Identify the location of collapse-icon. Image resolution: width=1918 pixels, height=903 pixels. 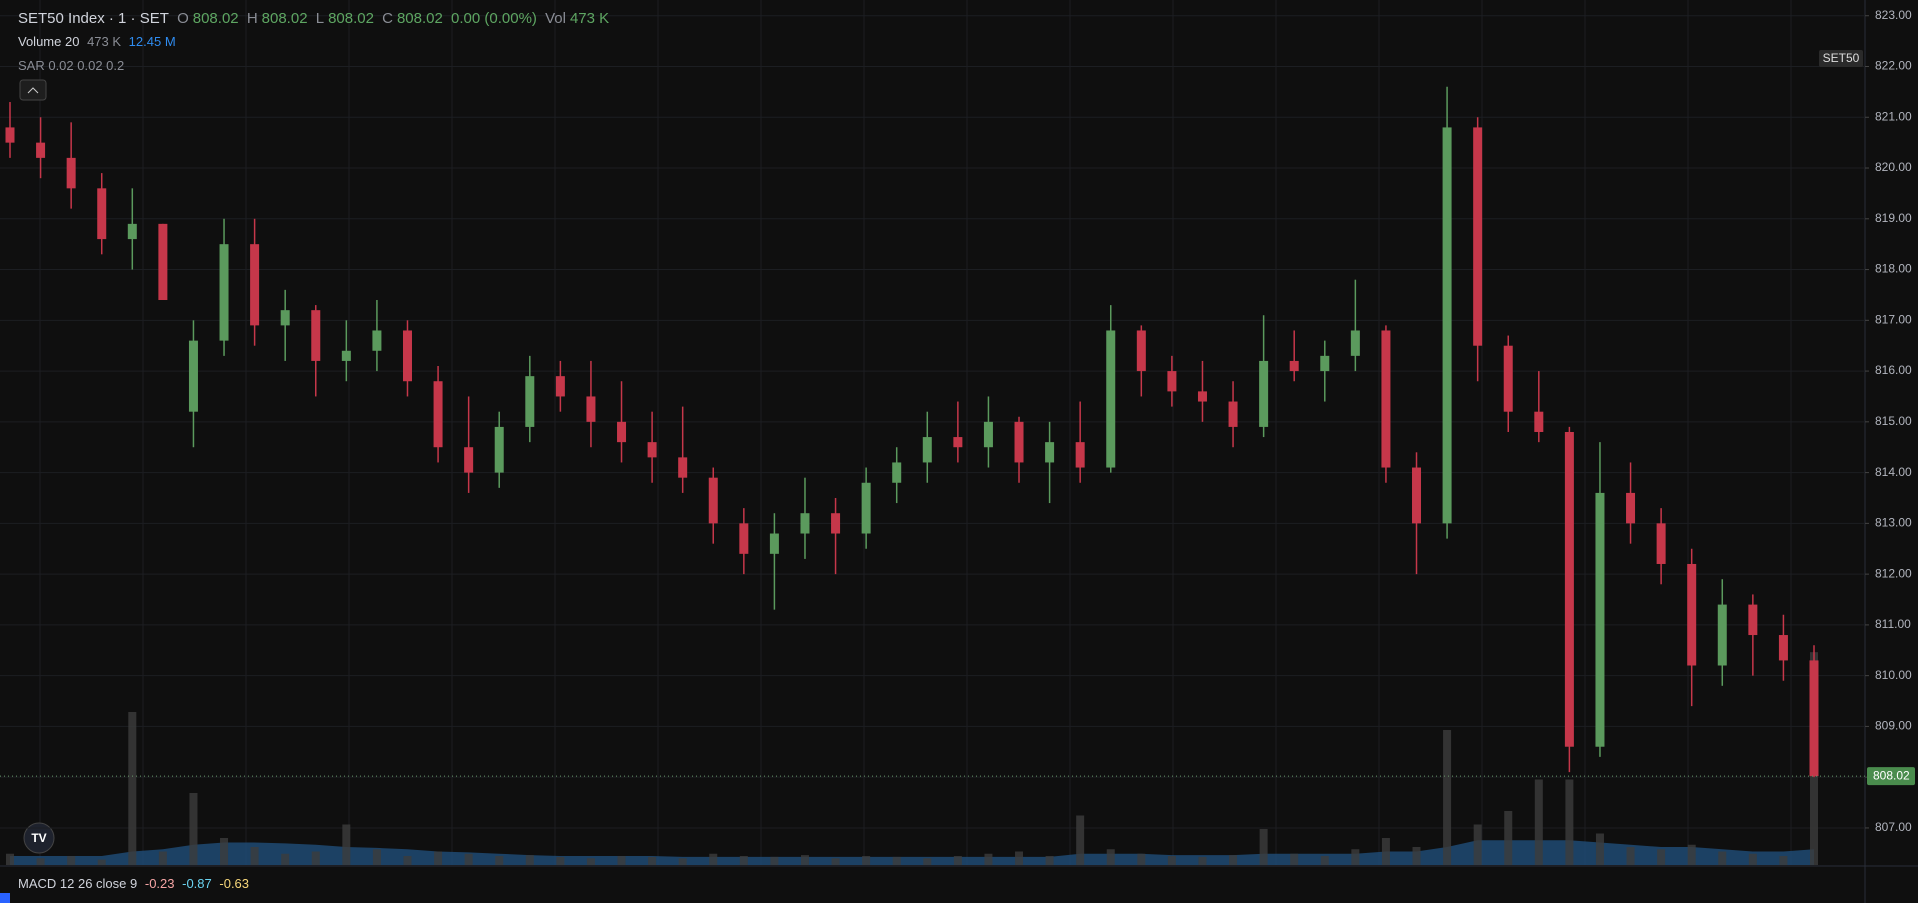
(33, 90).